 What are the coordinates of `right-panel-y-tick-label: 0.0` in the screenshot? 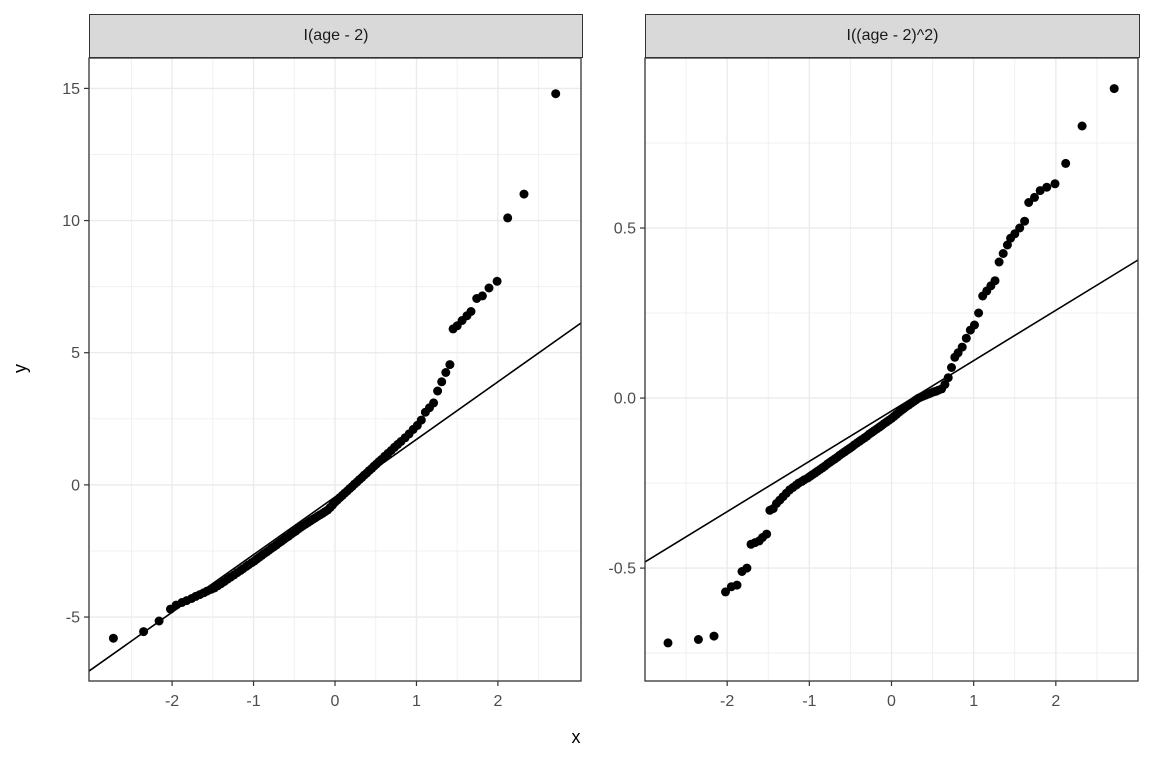 It's located at (625, 399).